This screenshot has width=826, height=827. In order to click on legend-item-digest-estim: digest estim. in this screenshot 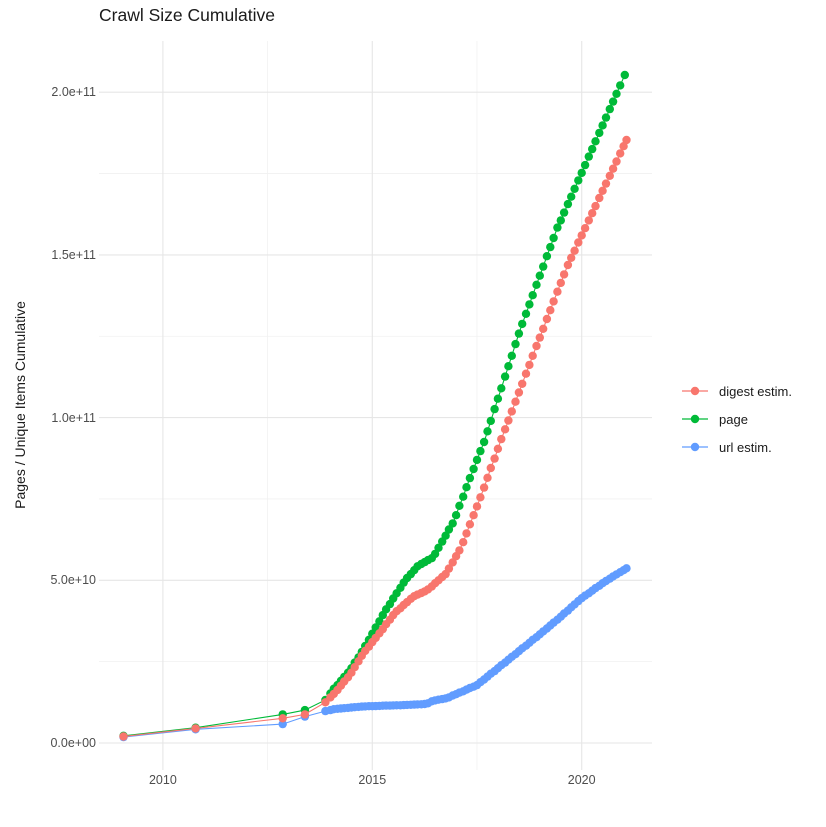, I will do `click(737, 391)`.